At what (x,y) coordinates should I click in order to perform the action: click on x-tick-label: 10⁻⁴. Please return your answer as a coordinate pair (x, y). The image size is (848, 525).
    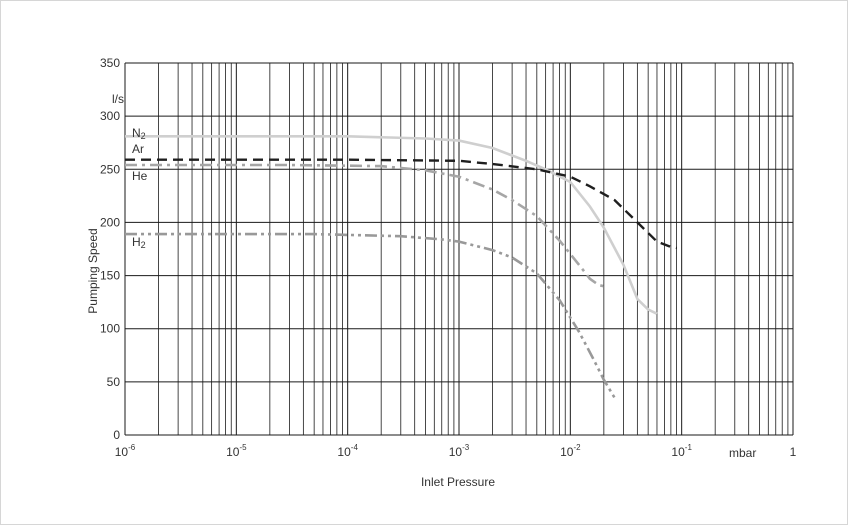
    Looking at the image, I should click on (347, 451).